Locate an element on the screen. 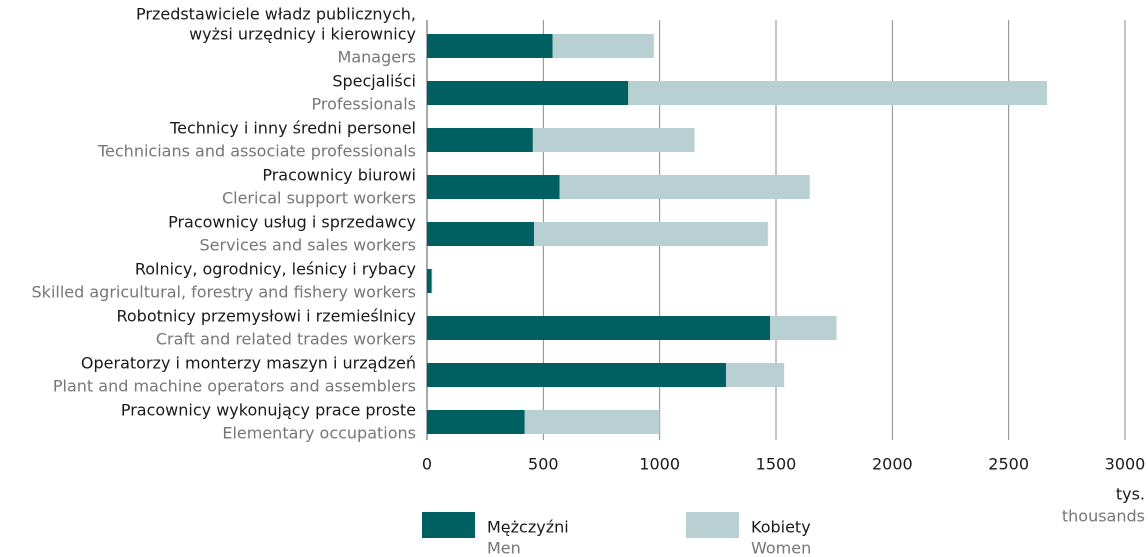 This screenshot has width=1148, height=557. category-label-en: Professionals is located at coordinates (364, 104).